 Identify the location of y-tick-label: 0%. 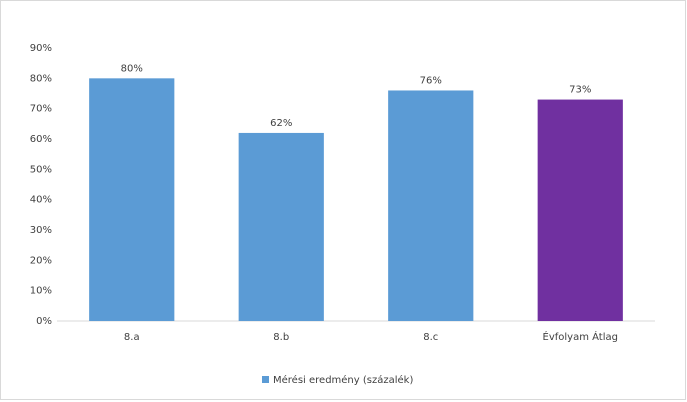
(44, 321).